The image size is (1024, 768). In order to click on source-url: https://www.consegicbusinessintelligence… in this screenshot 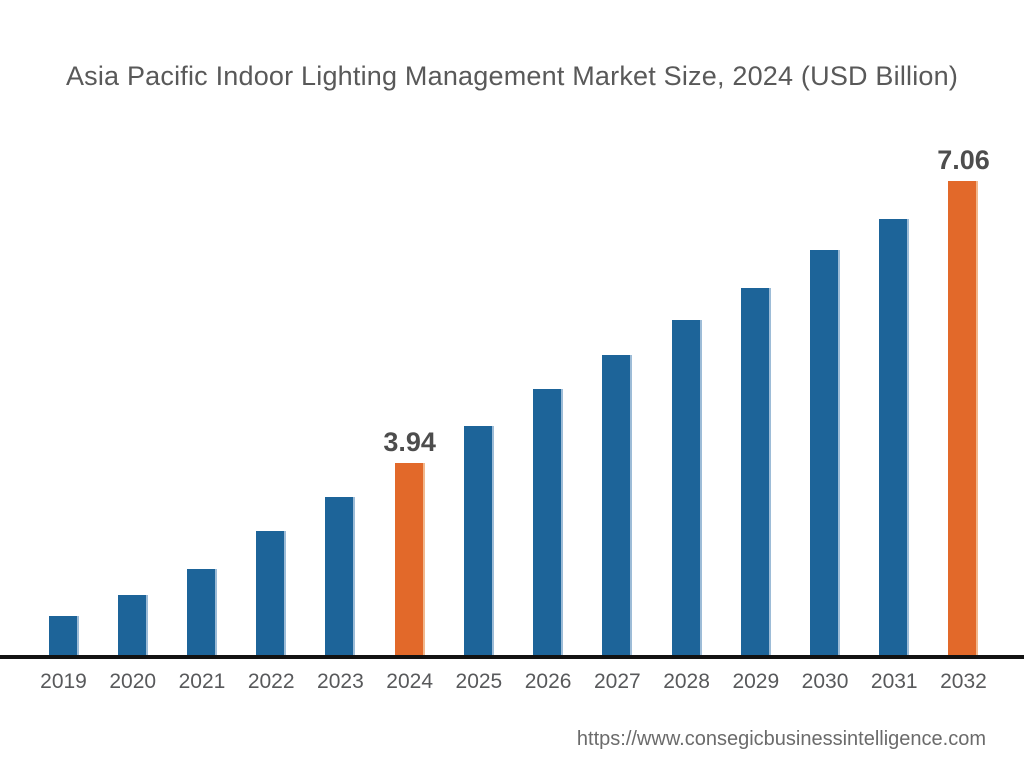, I will do `click(781, 739)`.